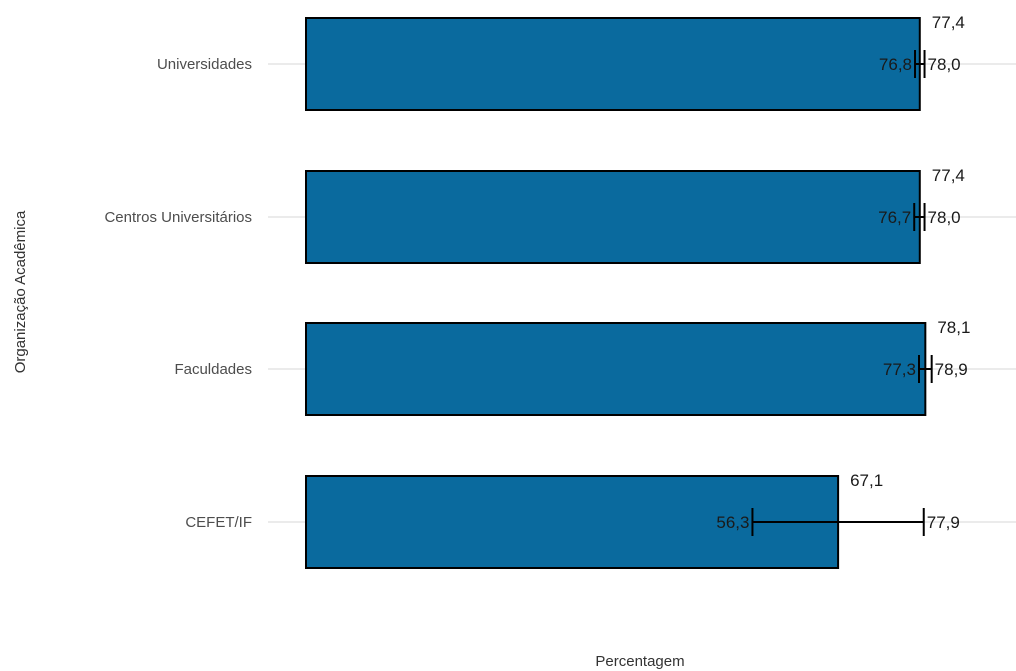 This screenshot has height=671, width=1016. What do you see at coordinates (218, 522) in the screenshot?
I see `category-label: CEFET/IF` at bounding box center [218, 522].